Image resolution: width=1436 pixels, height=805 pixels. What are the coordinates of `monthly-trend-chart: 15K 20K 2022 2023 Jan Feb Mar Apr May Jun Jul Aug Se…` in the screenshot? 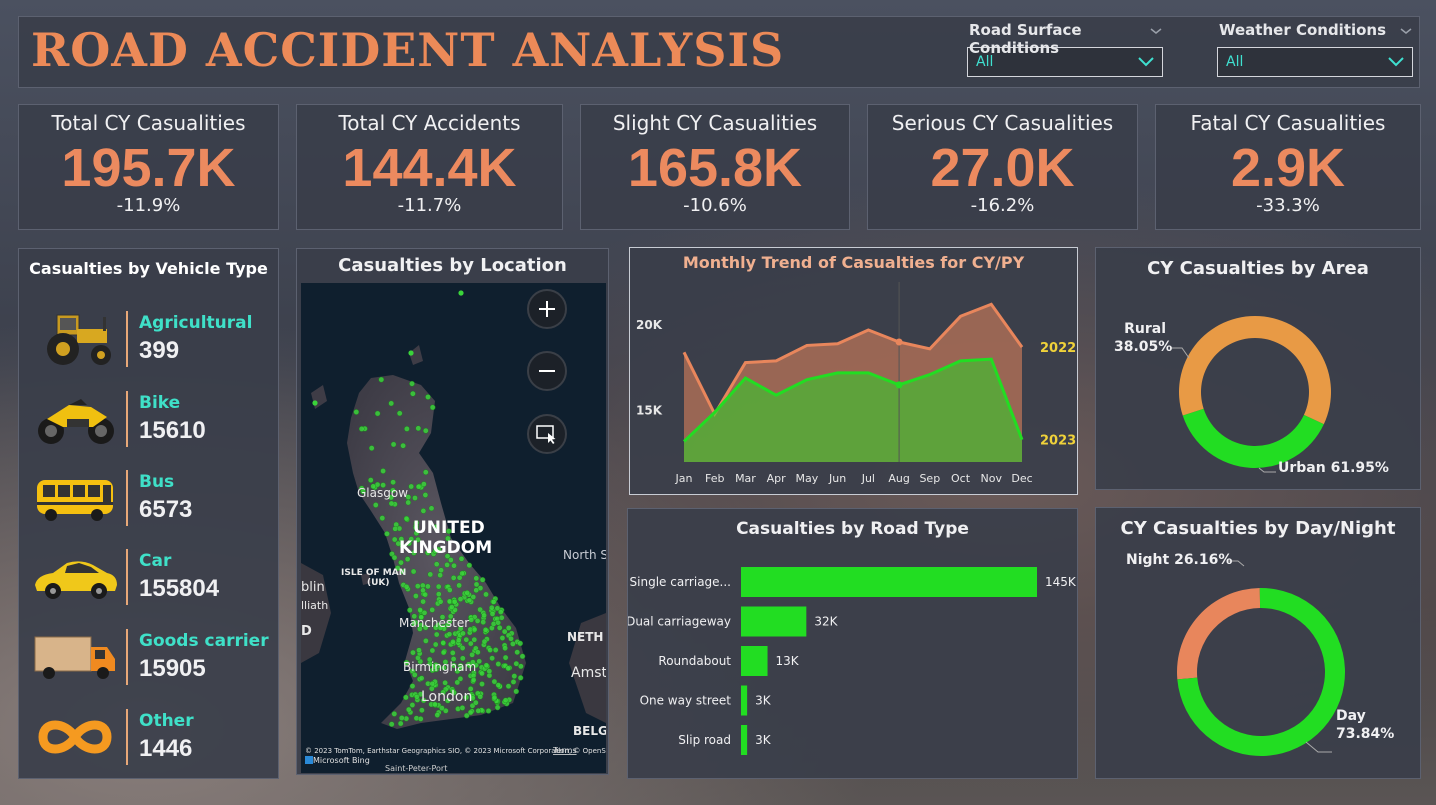 It's located at (853, 384).